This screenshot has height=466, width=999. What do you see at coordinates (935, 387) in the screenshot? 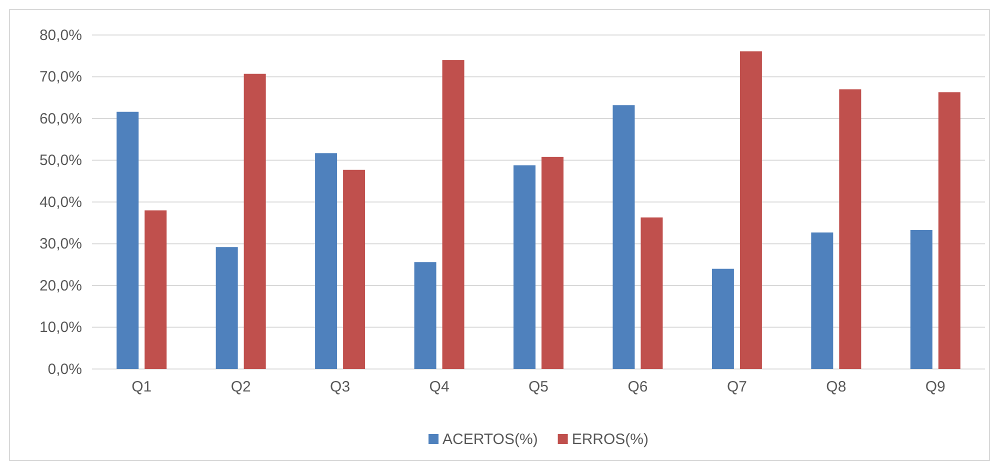
I see `x-tick-label: Q9` at bounding box center [935, 387].